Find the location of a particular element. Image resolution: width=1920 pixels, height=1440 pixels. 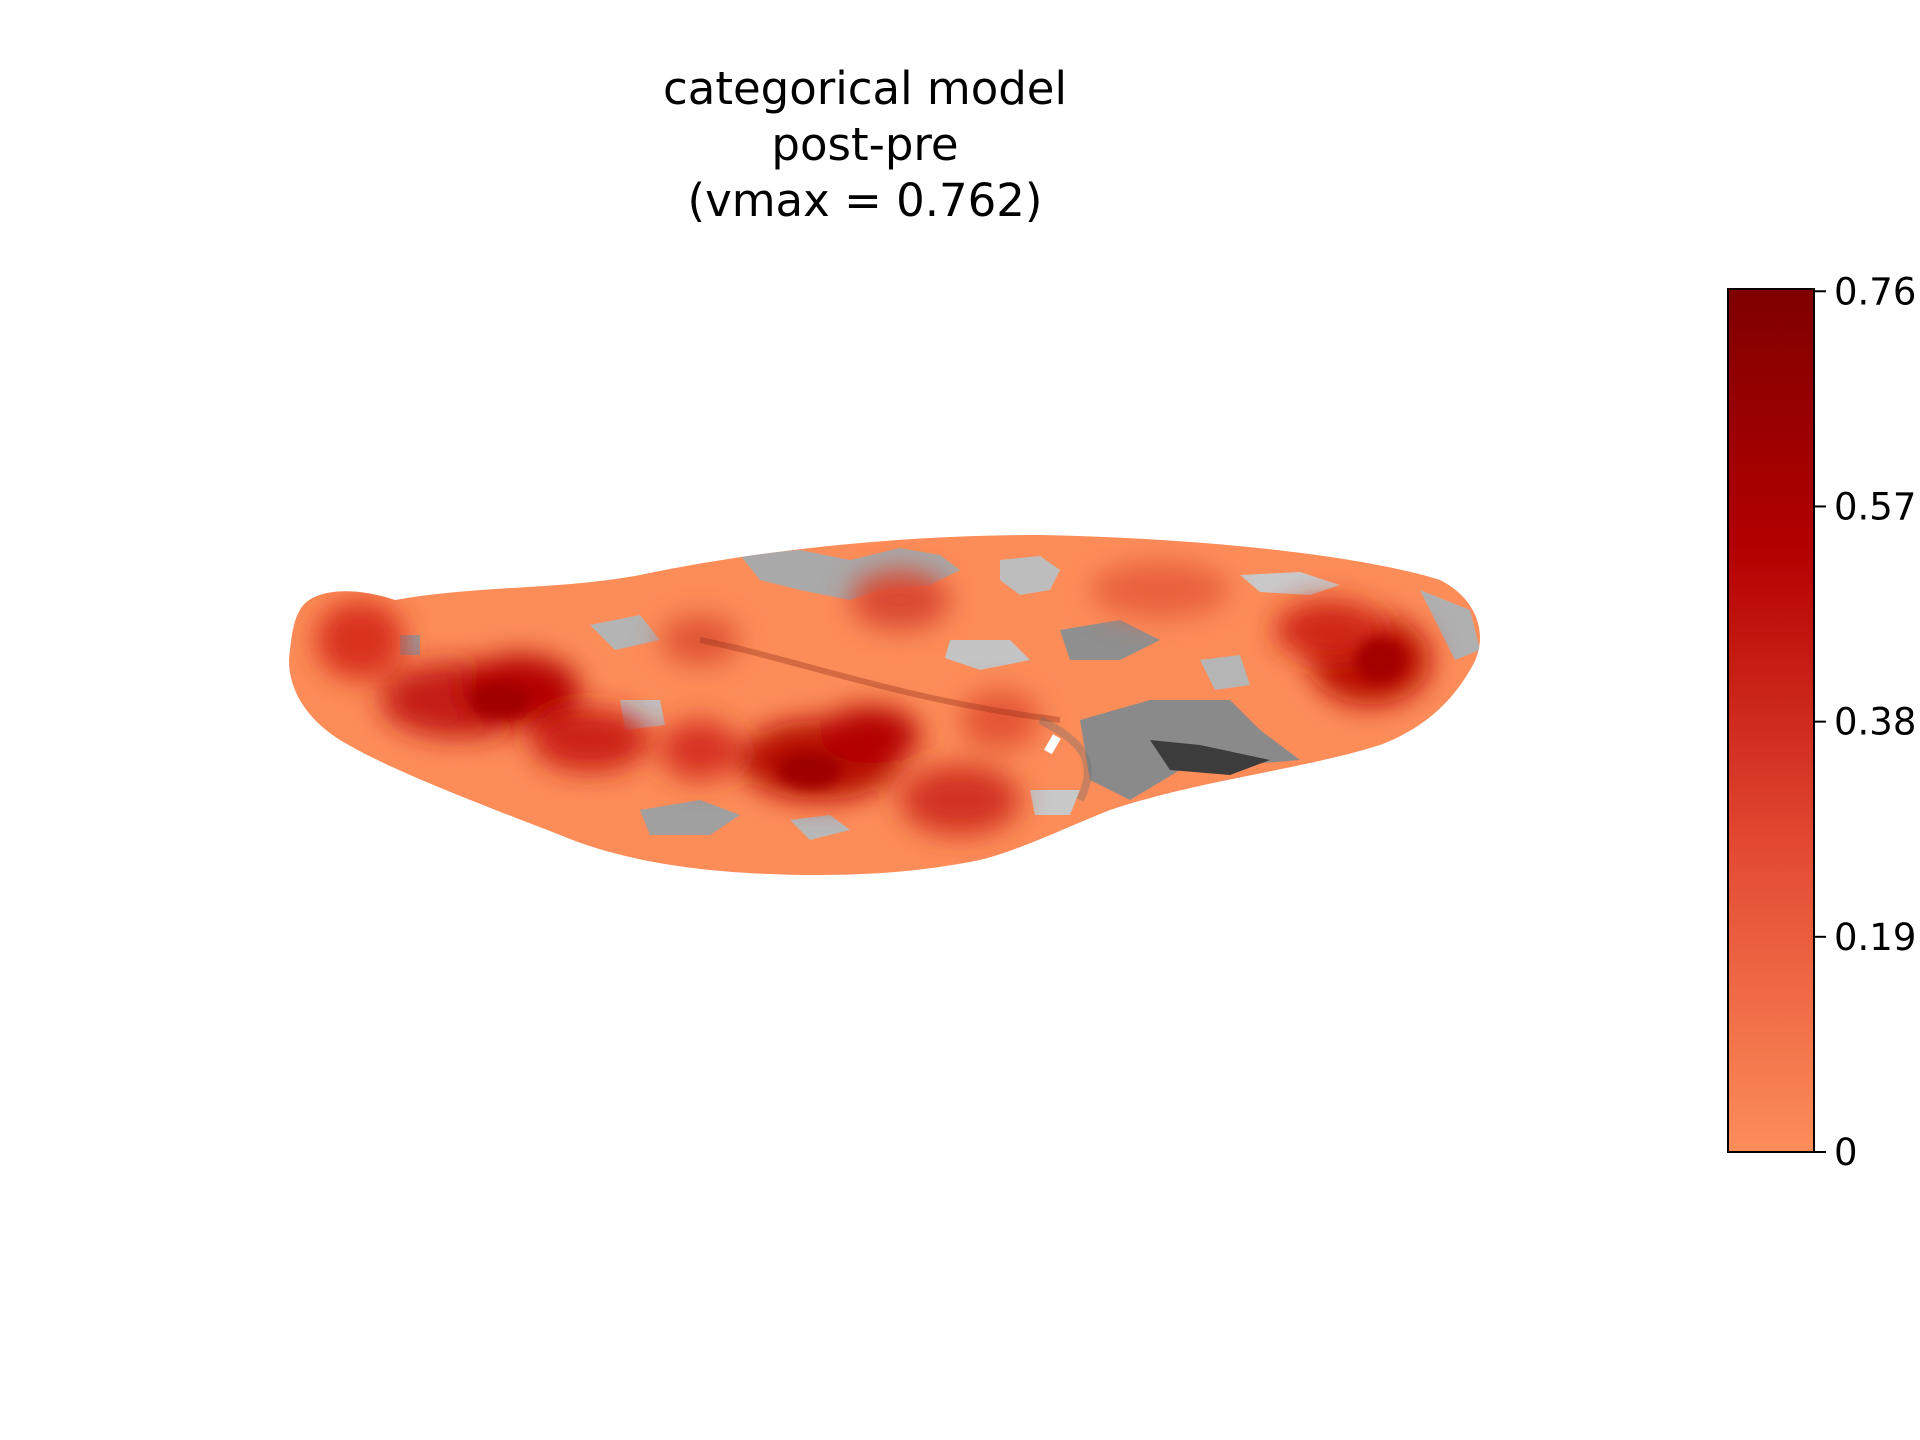

activation-clusters is located at coordinates (872, 698).